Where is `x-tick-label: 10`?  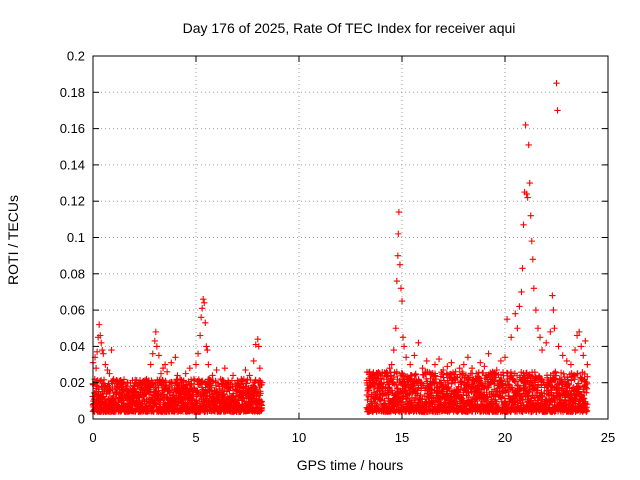 x-tick-label: 10 is located at coordinates (299, 437).